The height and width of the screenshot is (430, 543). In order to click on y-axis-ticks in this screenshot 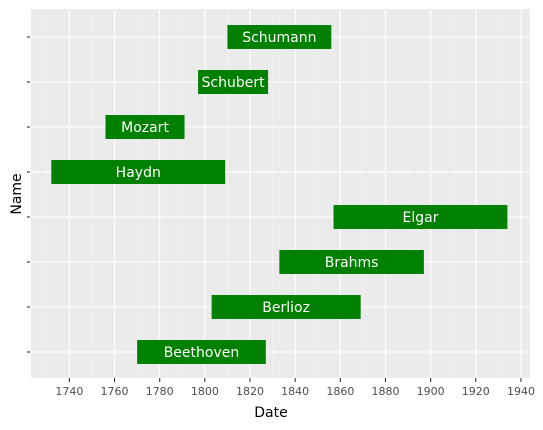, I will do `click(28, 194)`.